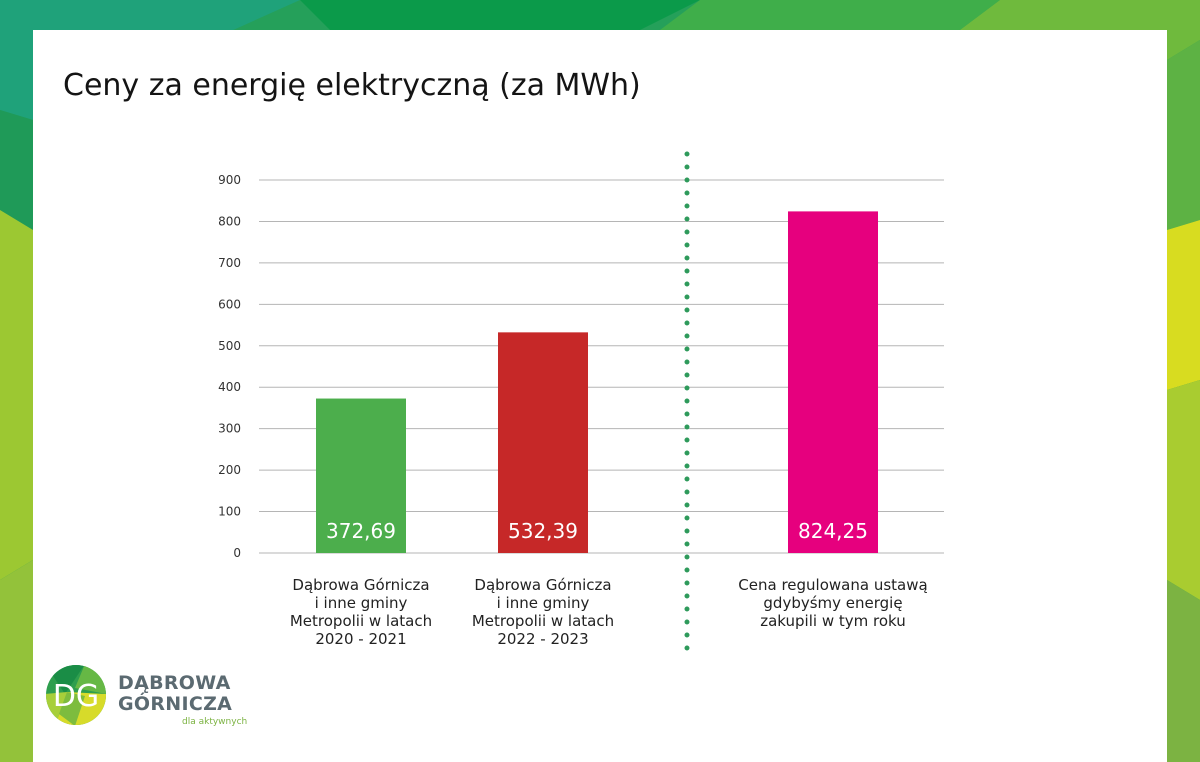 This screenshot has height=762, width=1200. I want to click on y-tick-label: 400, so click(229, 387).